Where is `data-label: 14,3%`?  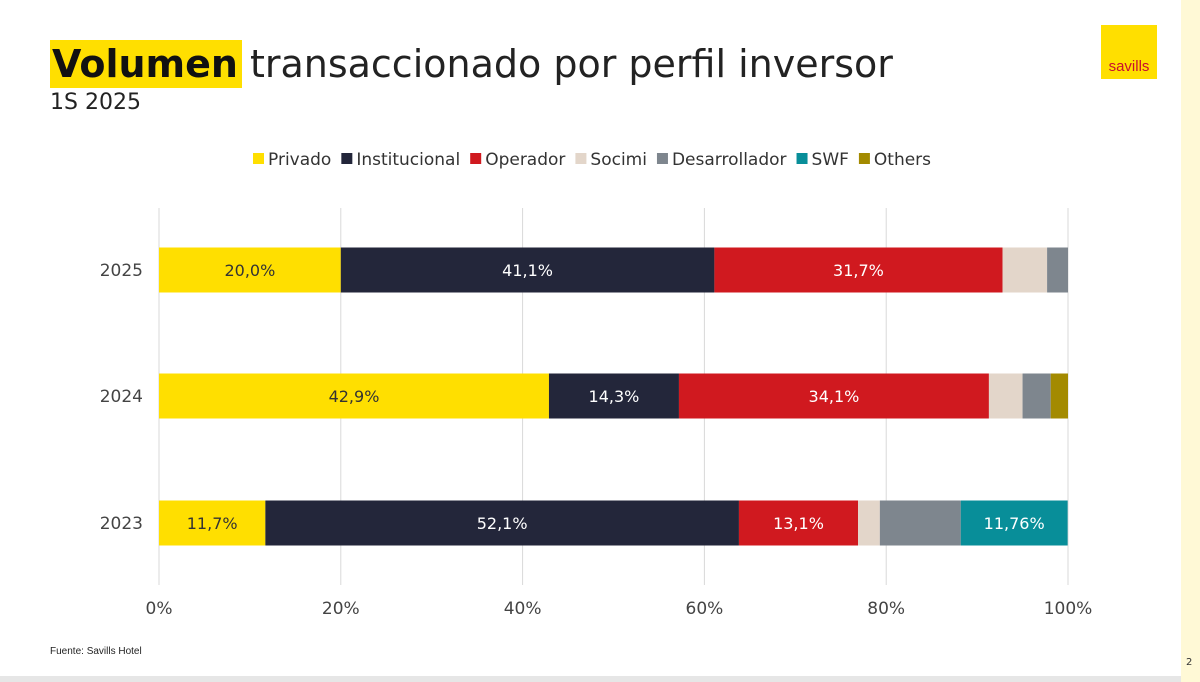
data-label: 14,3% is located at coordinates (614, 396).